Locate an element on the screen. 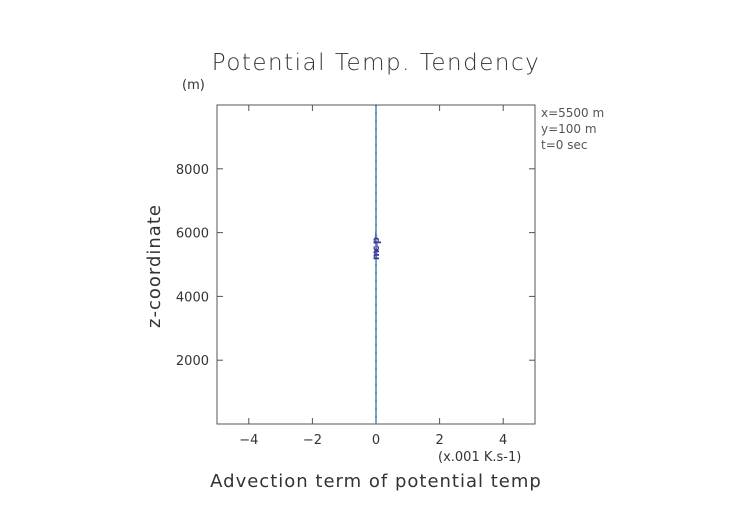 The image size is (752, 532). y-axis-label: z-coordinate is located at coordinates (154, 266).